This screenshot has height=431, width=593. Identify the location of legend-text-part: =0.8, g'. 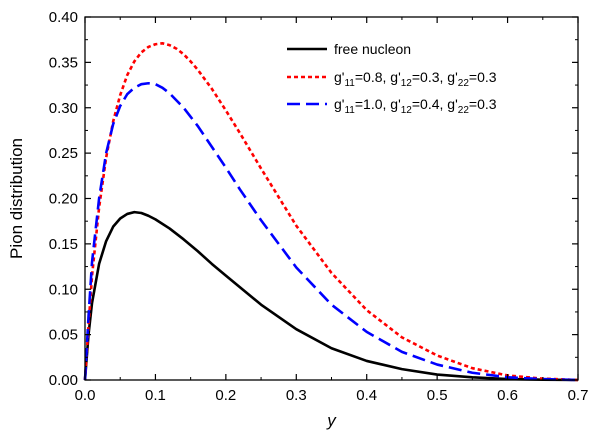
(378, 77).